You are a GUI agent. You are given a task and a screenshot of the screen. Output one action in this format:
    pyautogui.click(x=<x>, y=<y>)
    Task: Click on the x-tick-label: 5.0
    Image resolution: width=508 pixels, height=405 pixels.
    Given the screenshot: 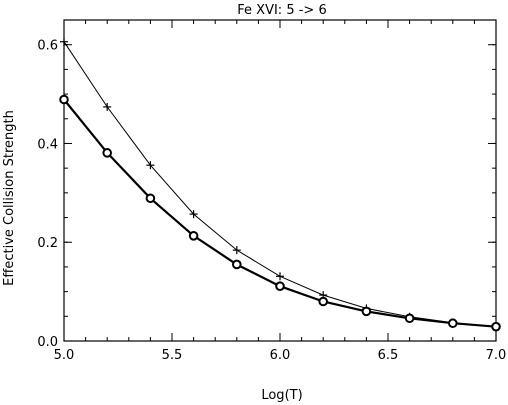 What is the action you would take?
    pyautogui.click(x=64, y=355)
    